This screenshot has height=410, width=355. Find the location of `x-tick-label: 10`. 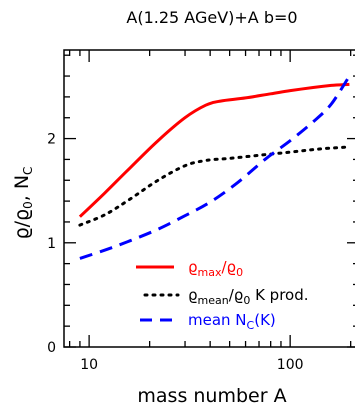

x-tick-label: 10 is located at coordinates (89, 365).